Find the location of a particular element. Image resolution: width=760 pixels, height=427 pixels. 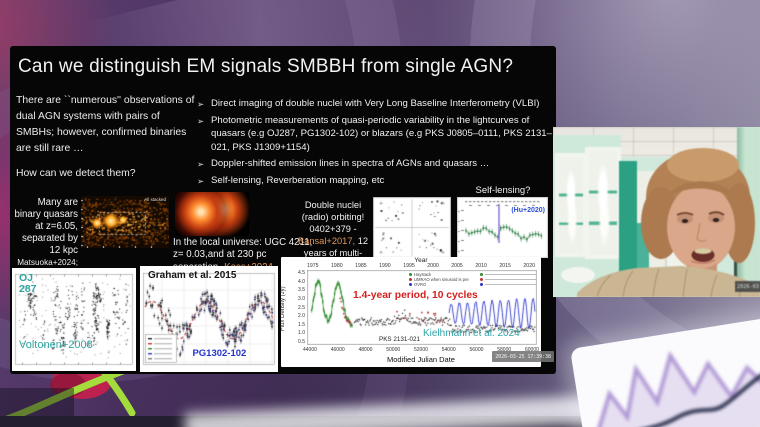

tick-label: 60000 is located at coordinates (532, 350).